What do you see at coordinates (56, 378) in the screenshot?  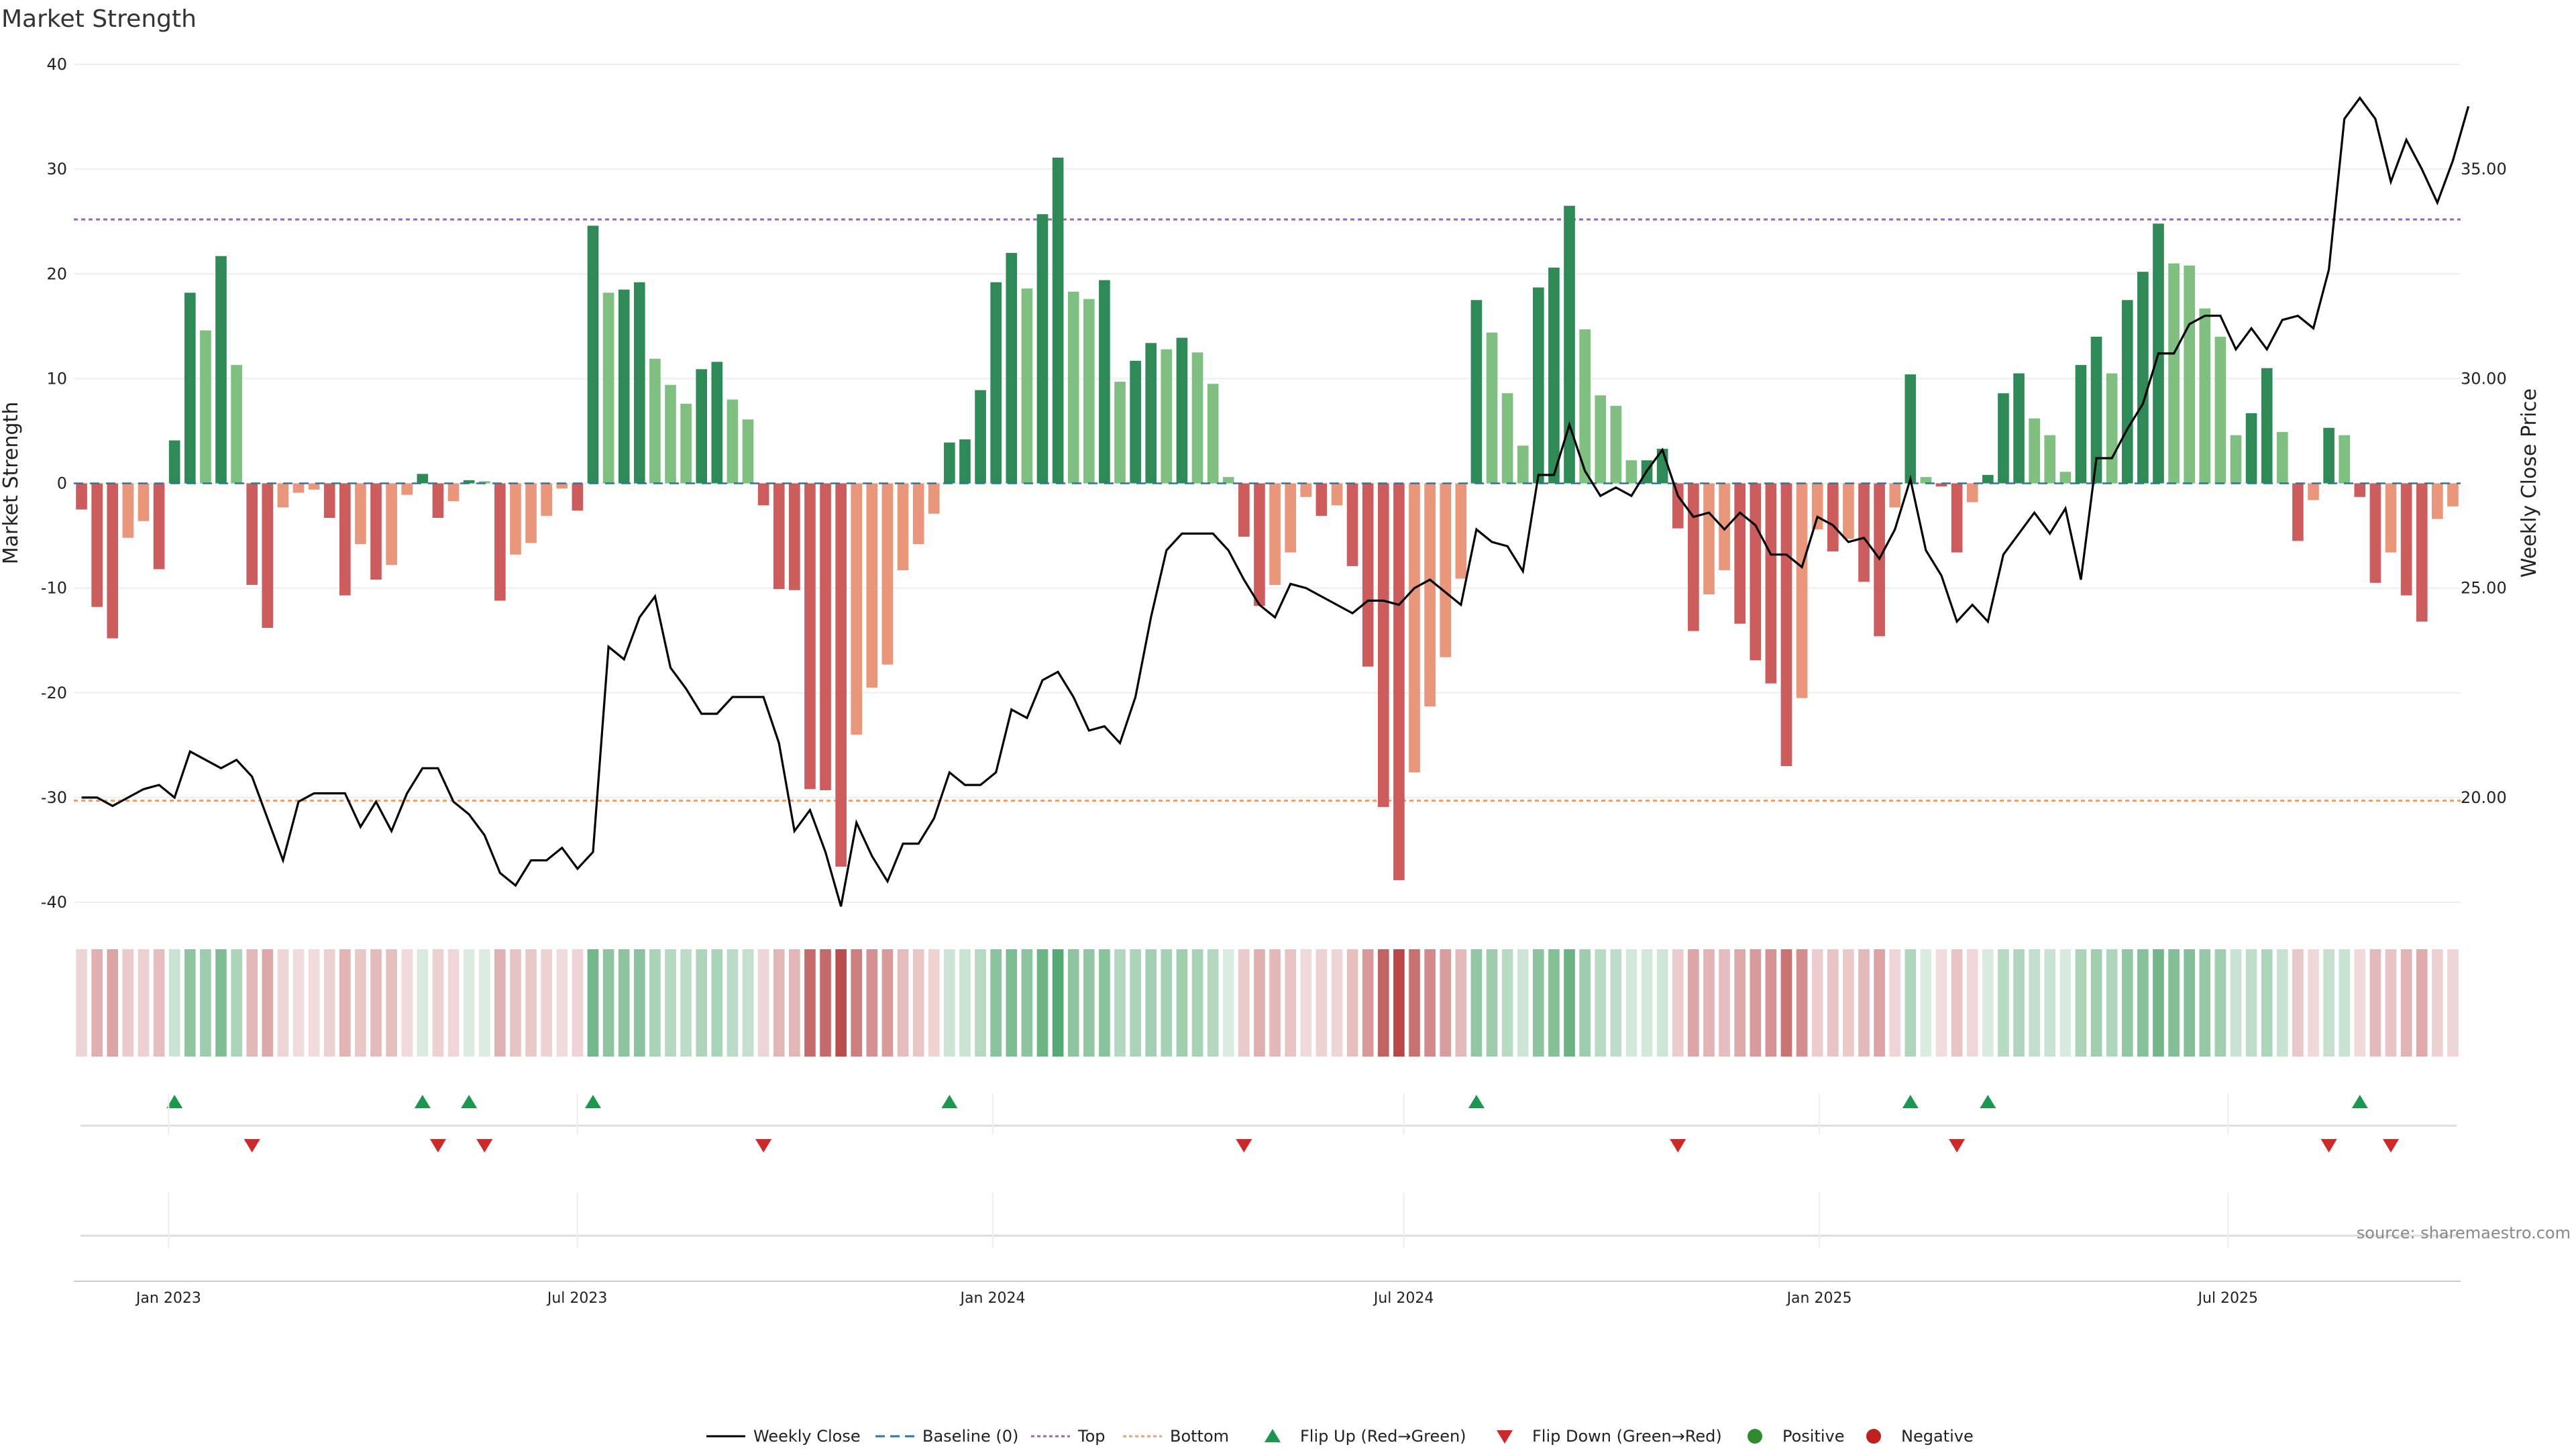 I see `left-tick-label: 10` at bounding box center [56, 378].